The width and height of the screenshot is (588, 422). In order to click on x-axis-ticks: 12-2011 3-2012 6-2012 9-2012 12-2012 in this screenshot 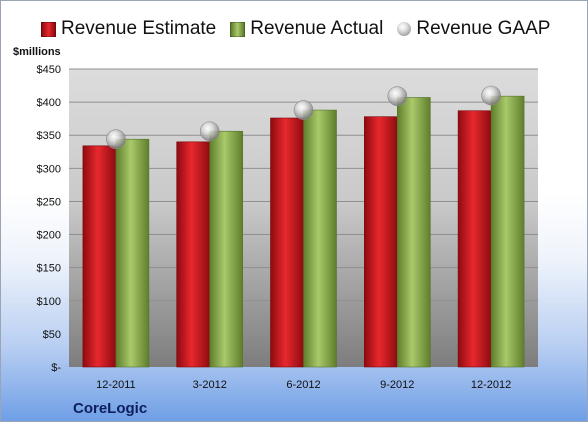, I will do `click(303, 385)`.